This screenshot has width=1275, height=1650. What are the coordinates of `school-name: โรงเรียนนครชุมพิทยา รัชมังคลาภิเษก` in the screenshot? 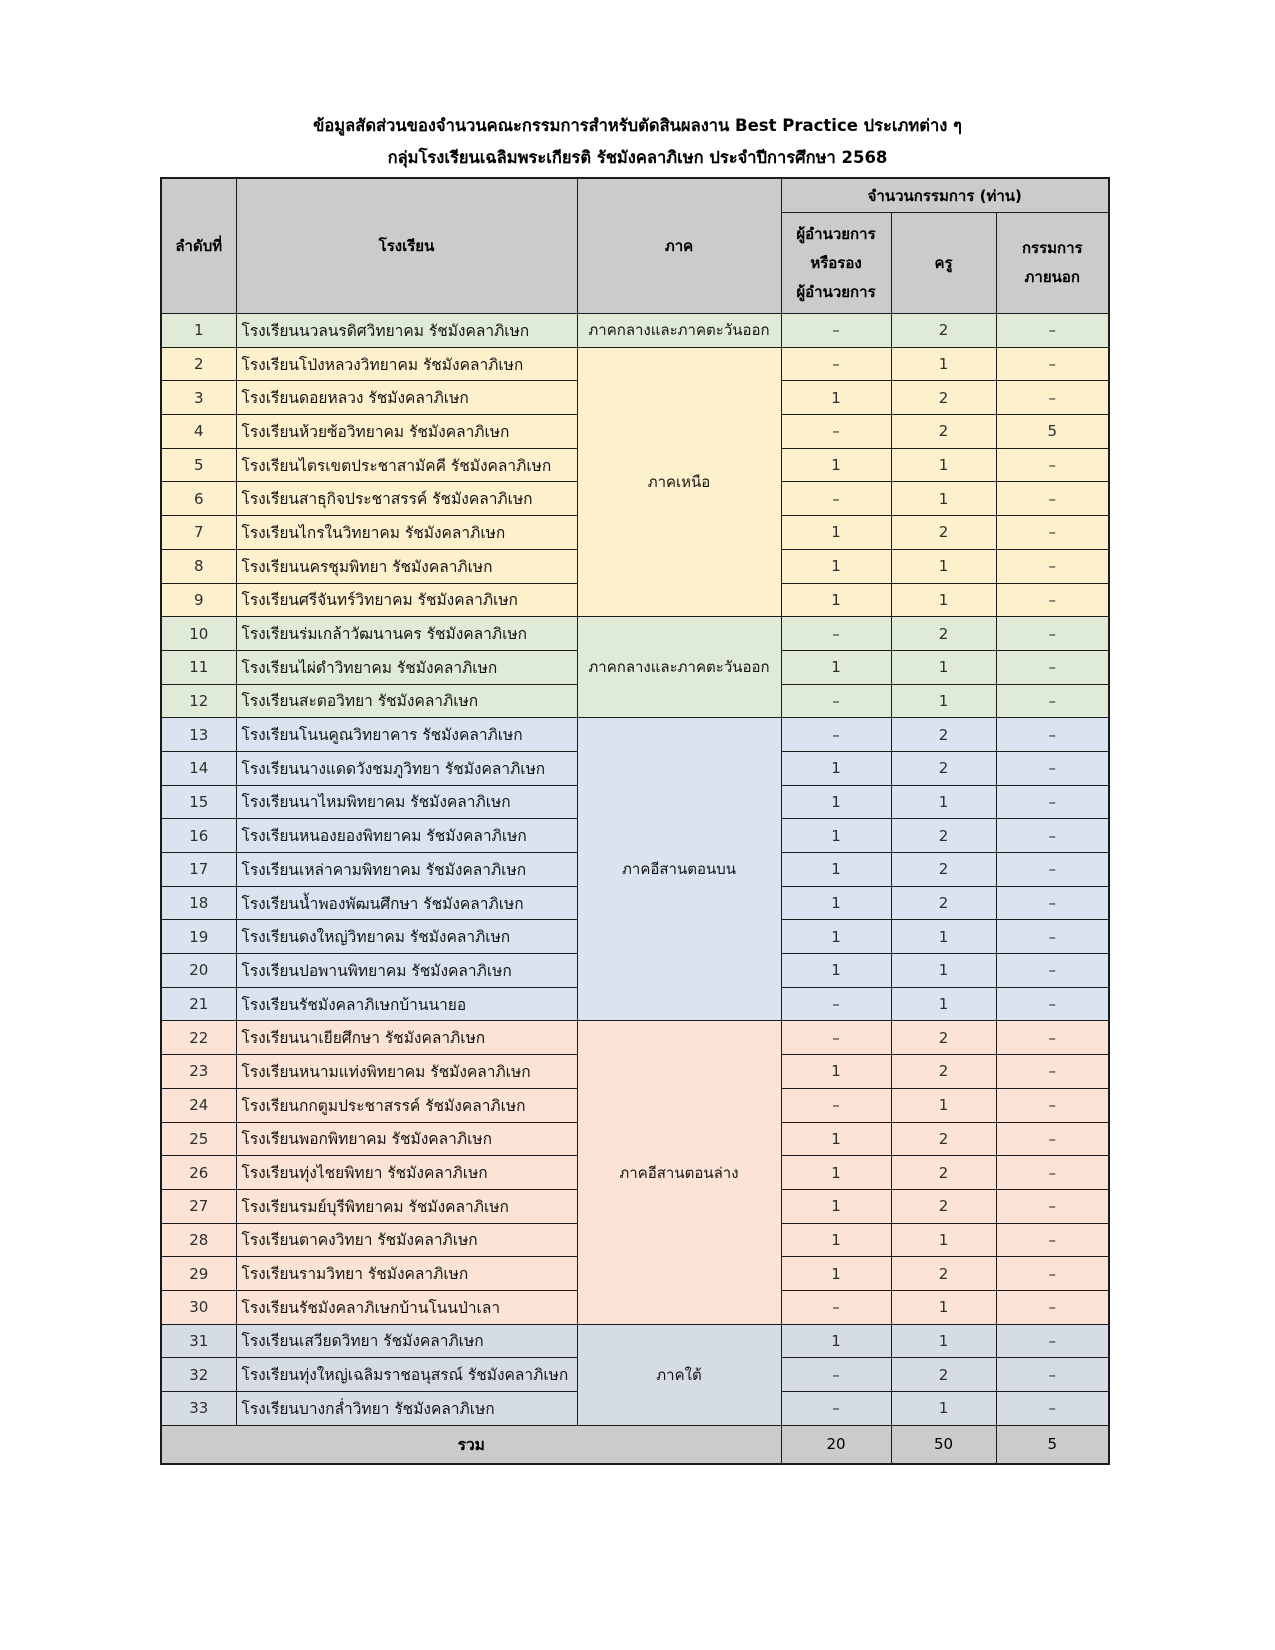 It's located at (406, 566).